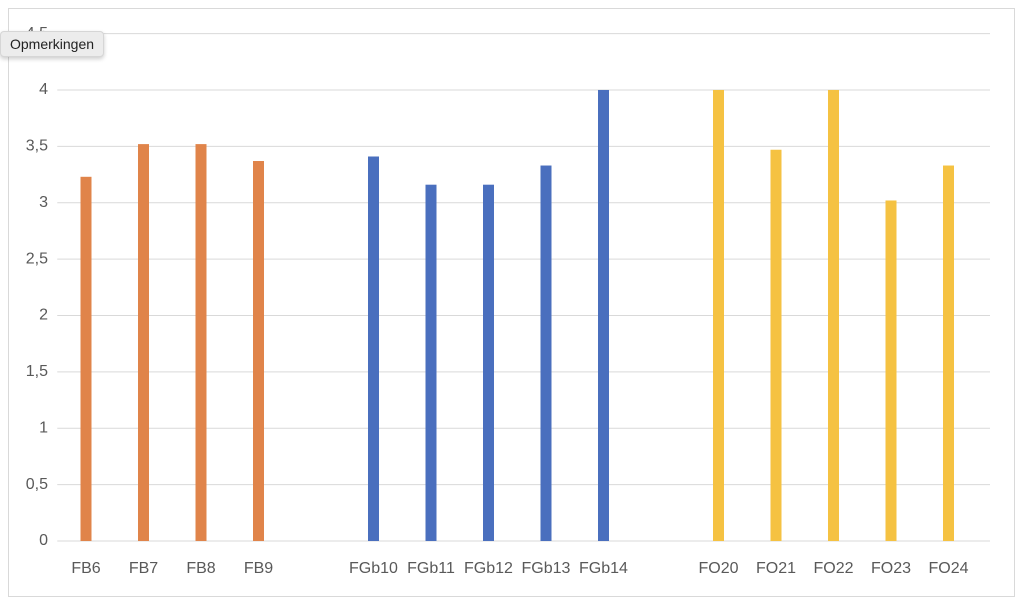  What do you see at coordinates (776, 568) in the screenshot?
I see `x-tick-label: FO21` at bounding box center [776, 568].